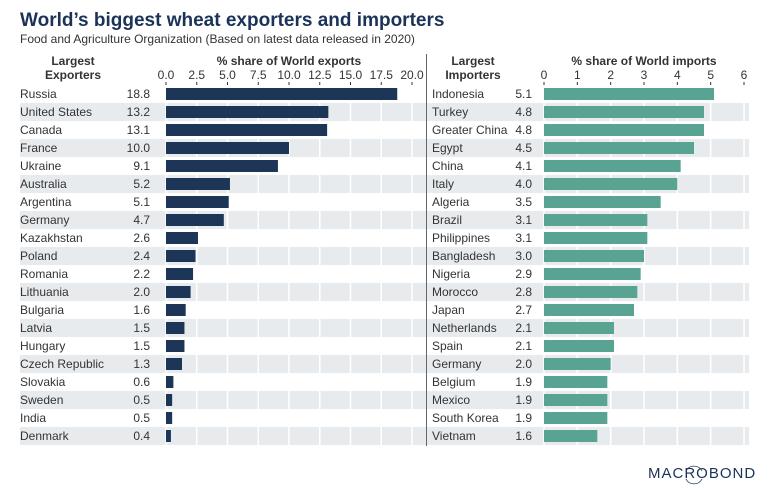  I want to click on x-axis-label: % share of World imports, so click(643, 61).